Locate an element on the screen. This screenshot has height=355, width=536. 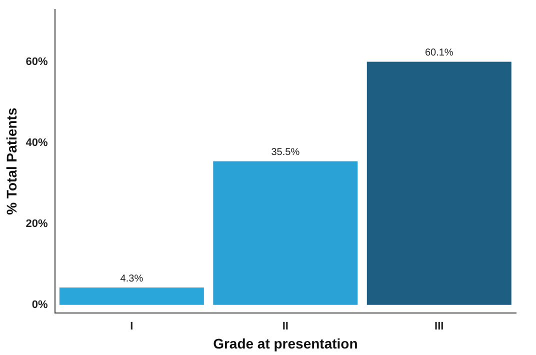
x-tick-label: II is located at coordinates (285, 326).